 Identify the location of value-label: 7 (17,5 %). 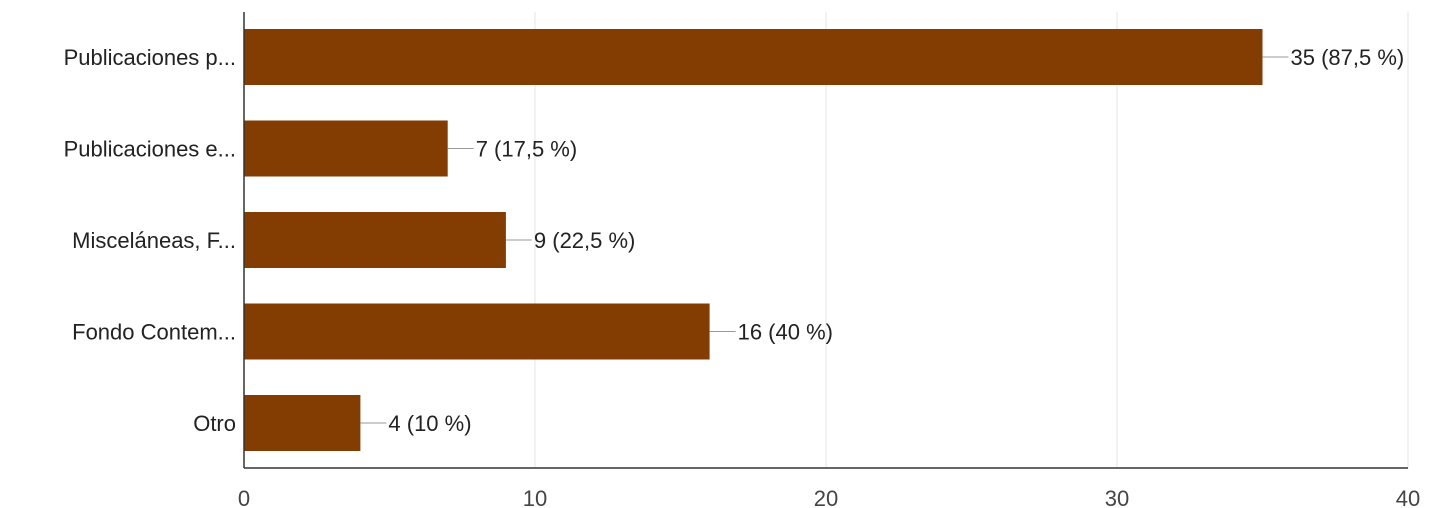
(527, 149).